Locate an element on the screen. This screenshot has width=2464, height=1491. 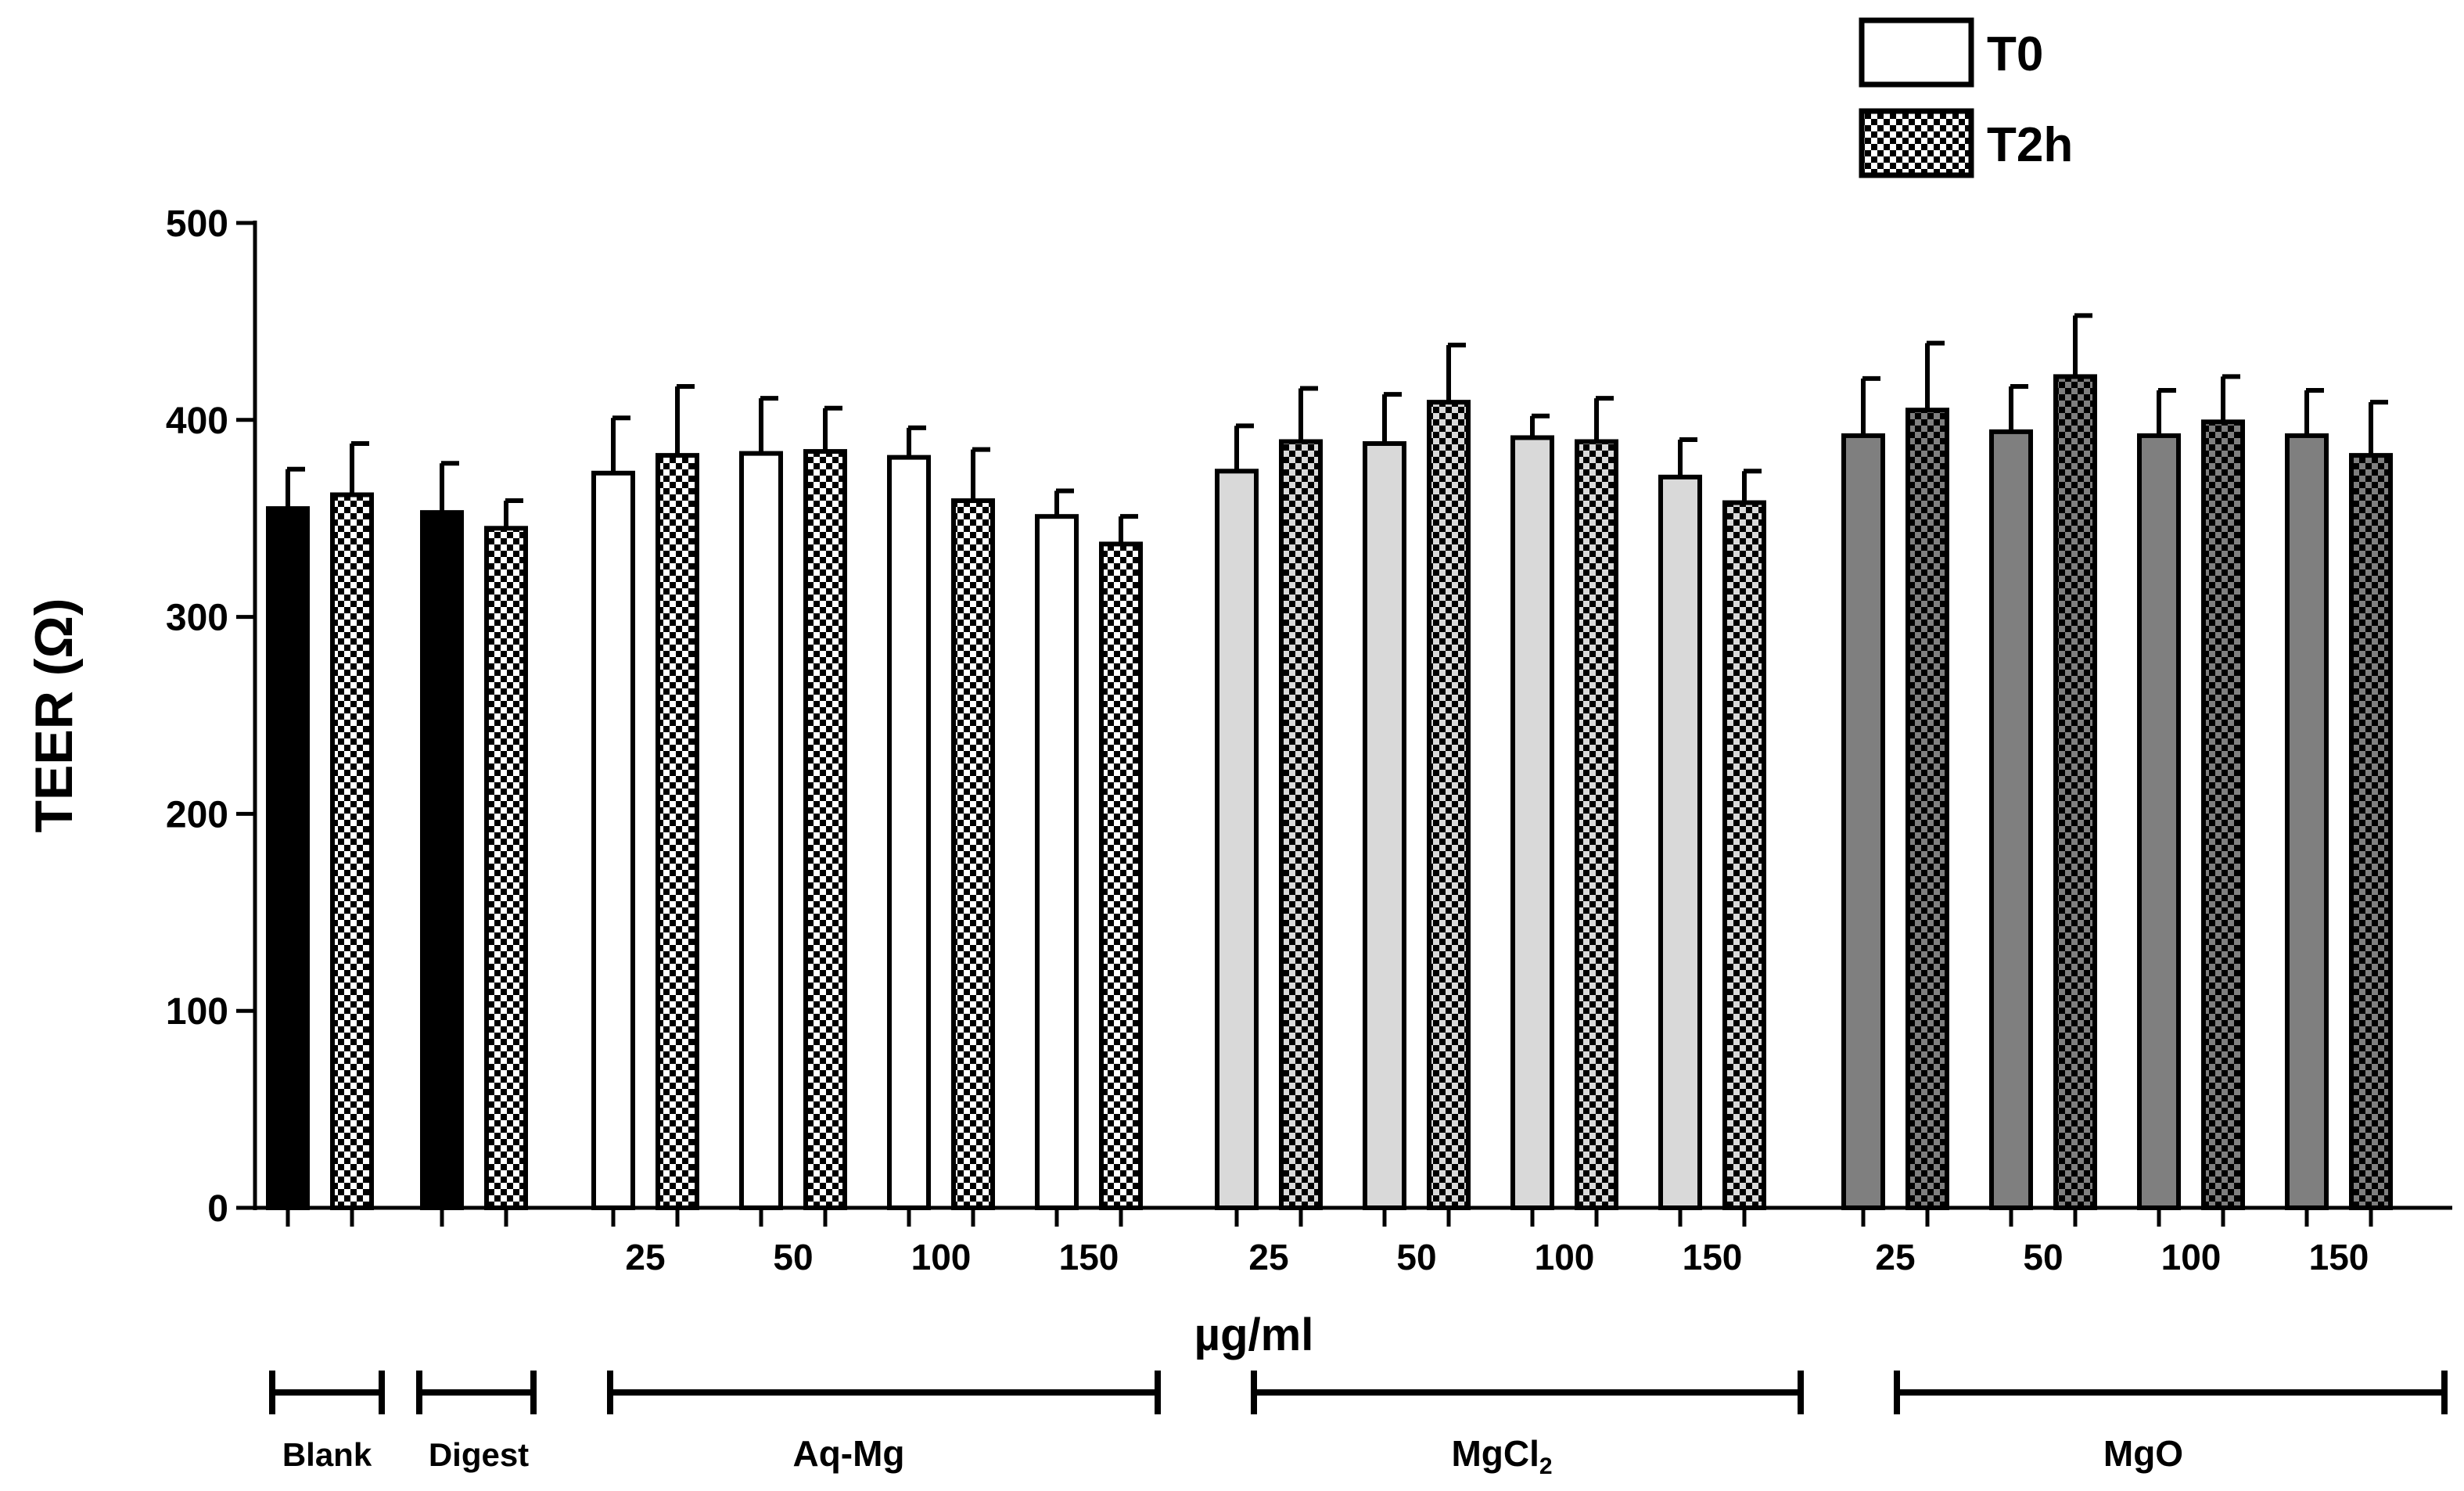
mgcl2-150-t2h-bar is located at coordinates (1744, 855).